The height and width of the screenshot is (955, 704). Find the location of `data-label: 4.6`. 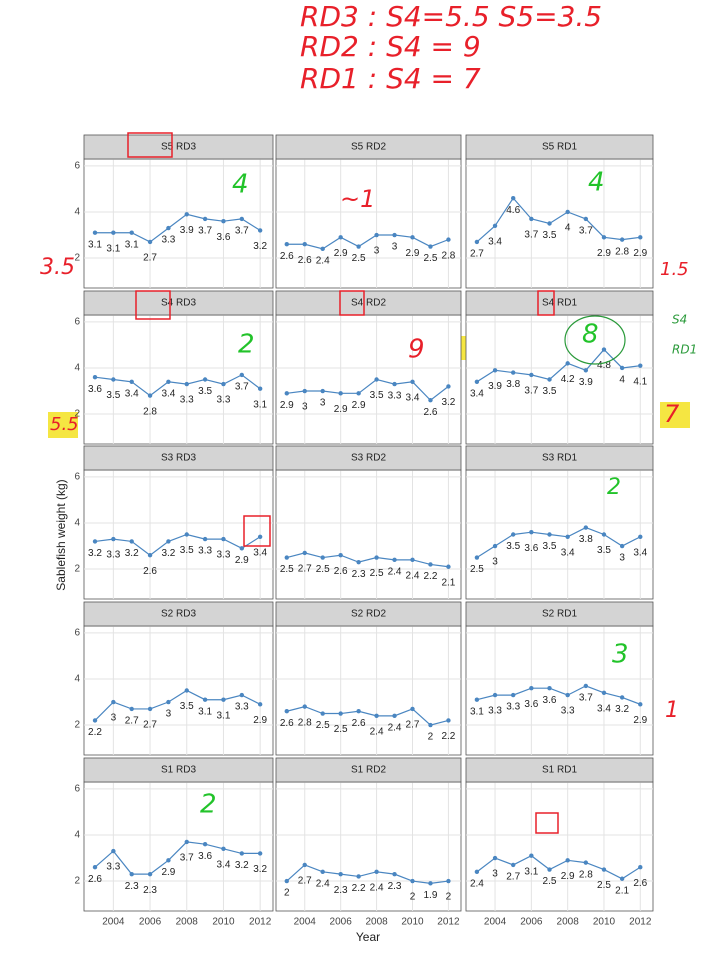

data-label: 4.6 is located at coordinates (513, 210).